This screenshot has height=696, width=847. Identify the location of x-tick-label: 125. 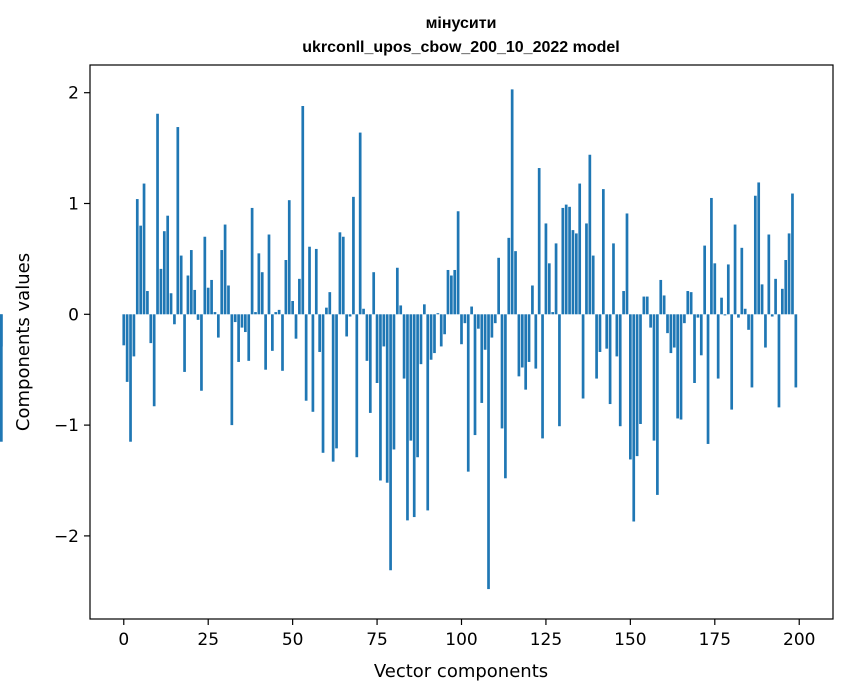
(546, 640).